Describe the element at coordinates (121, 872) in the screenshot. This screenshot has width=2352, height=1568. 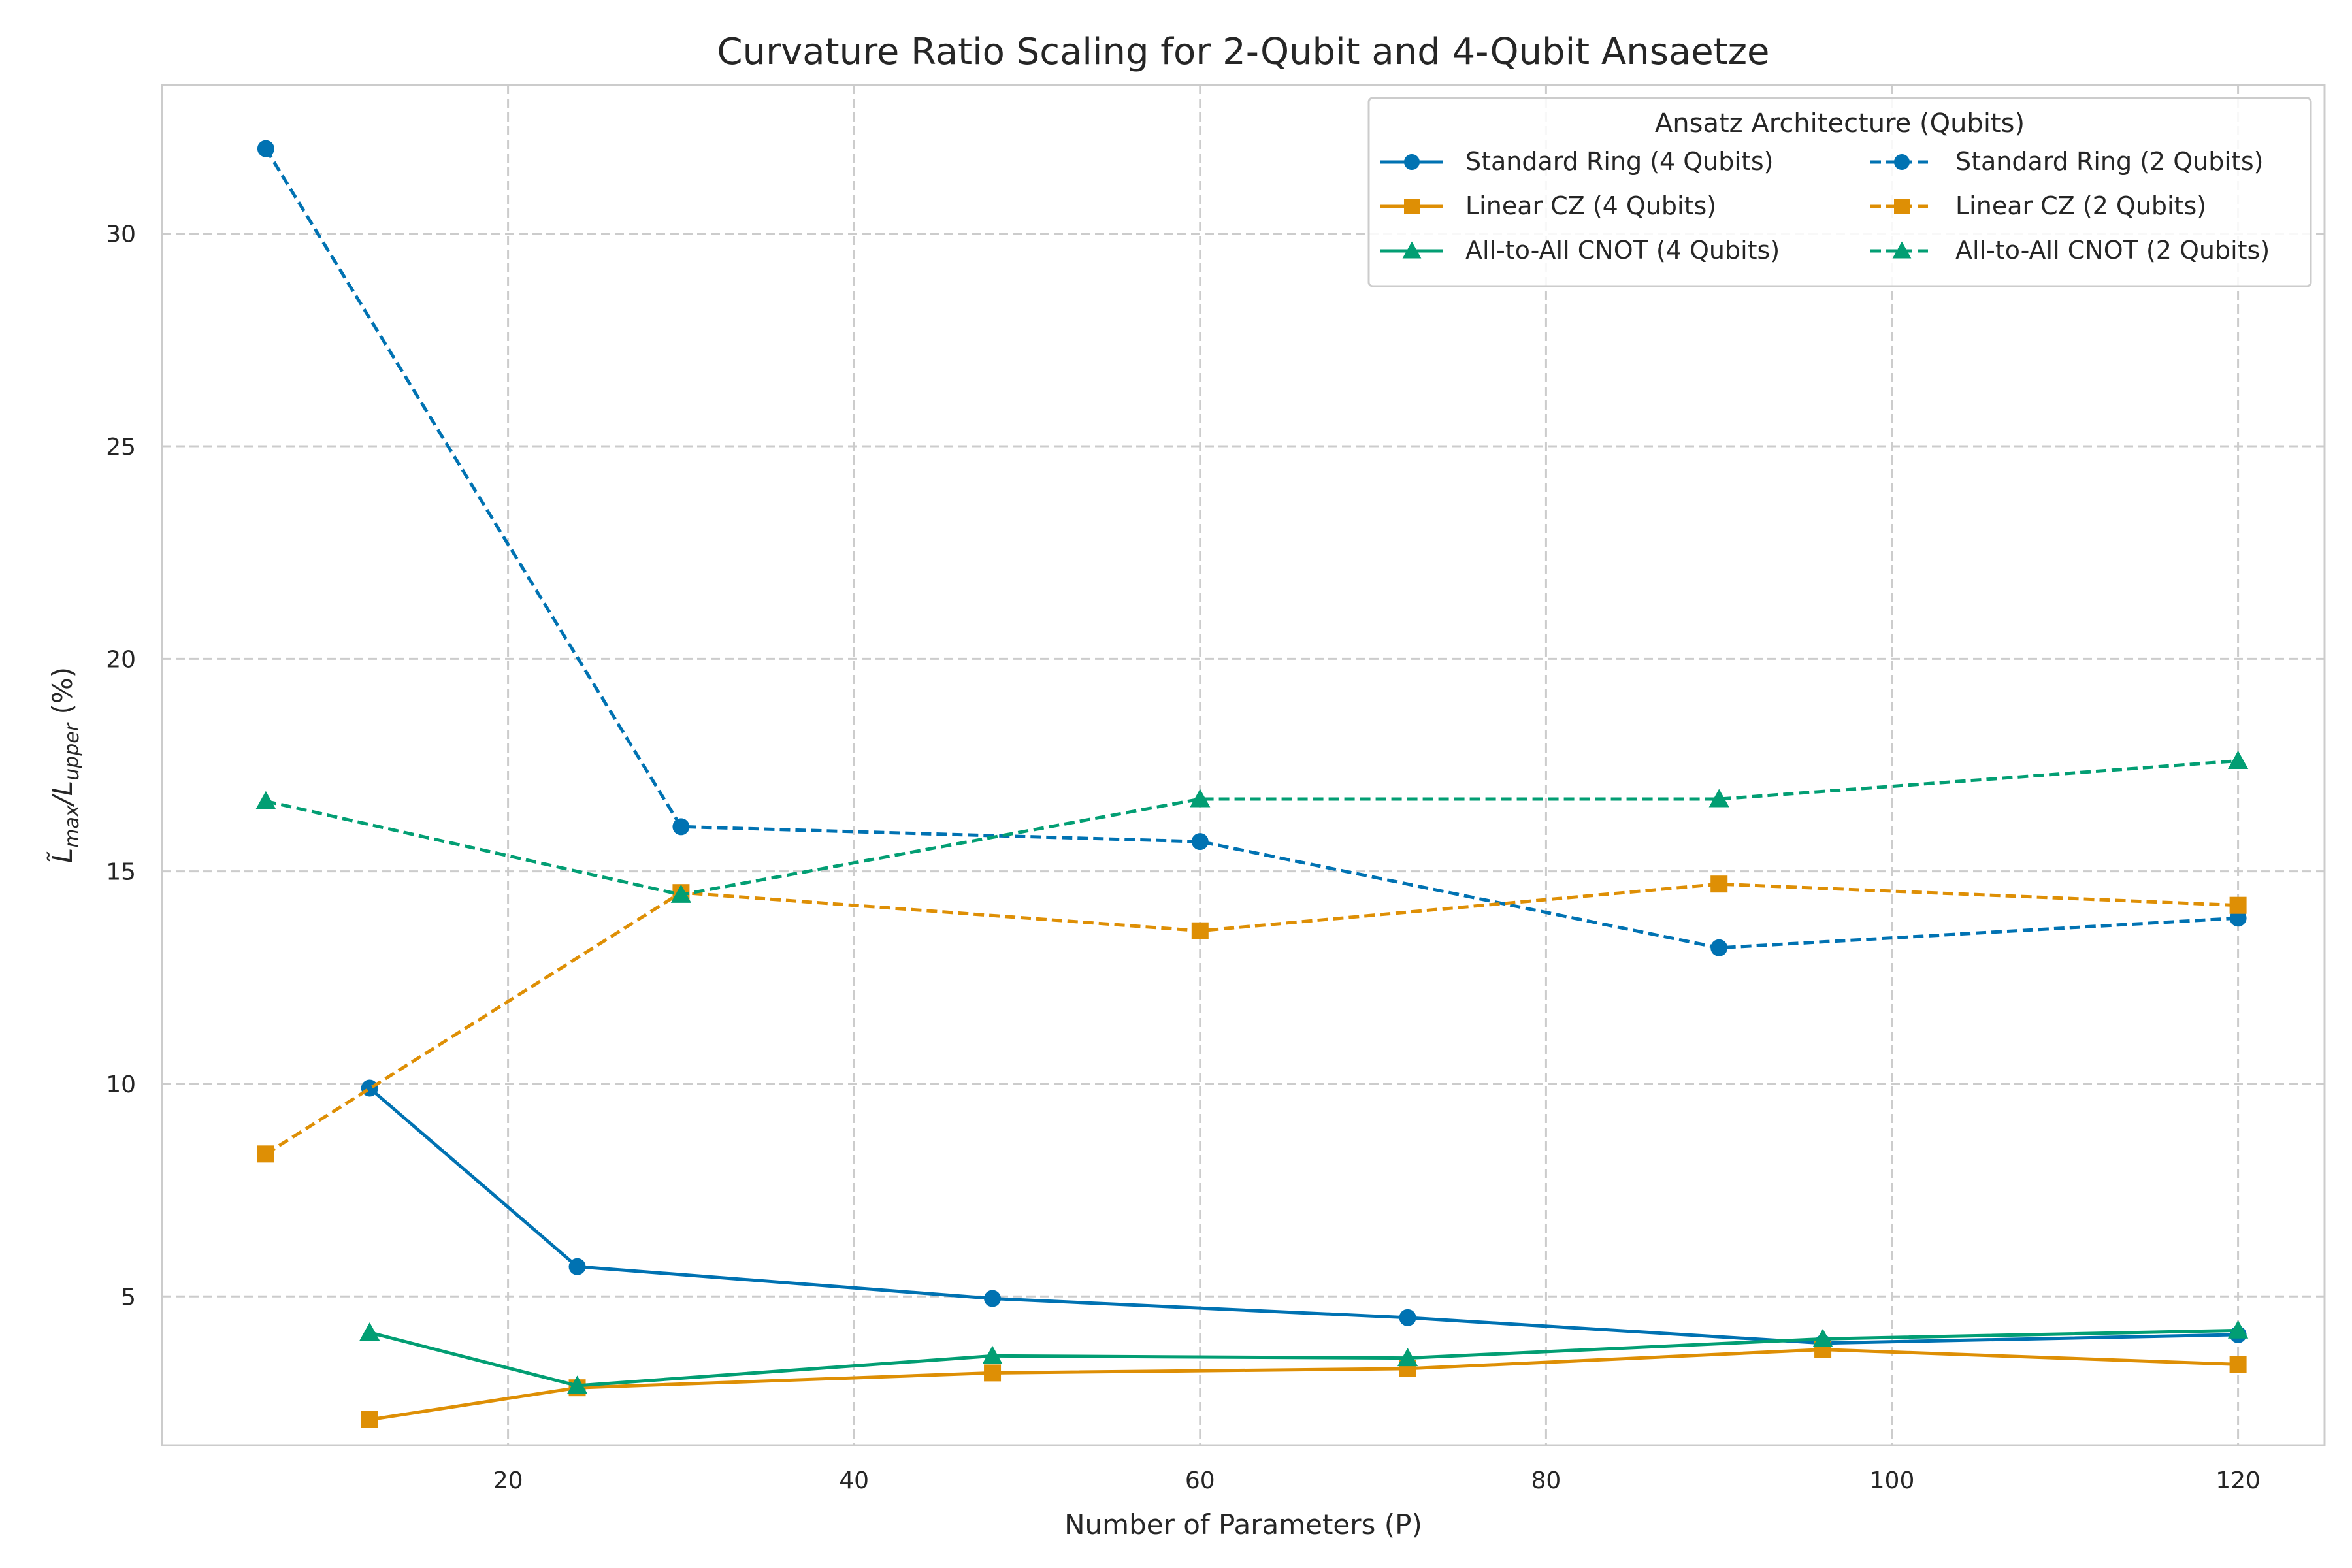
I see `y-tick-label: 15` at that location.